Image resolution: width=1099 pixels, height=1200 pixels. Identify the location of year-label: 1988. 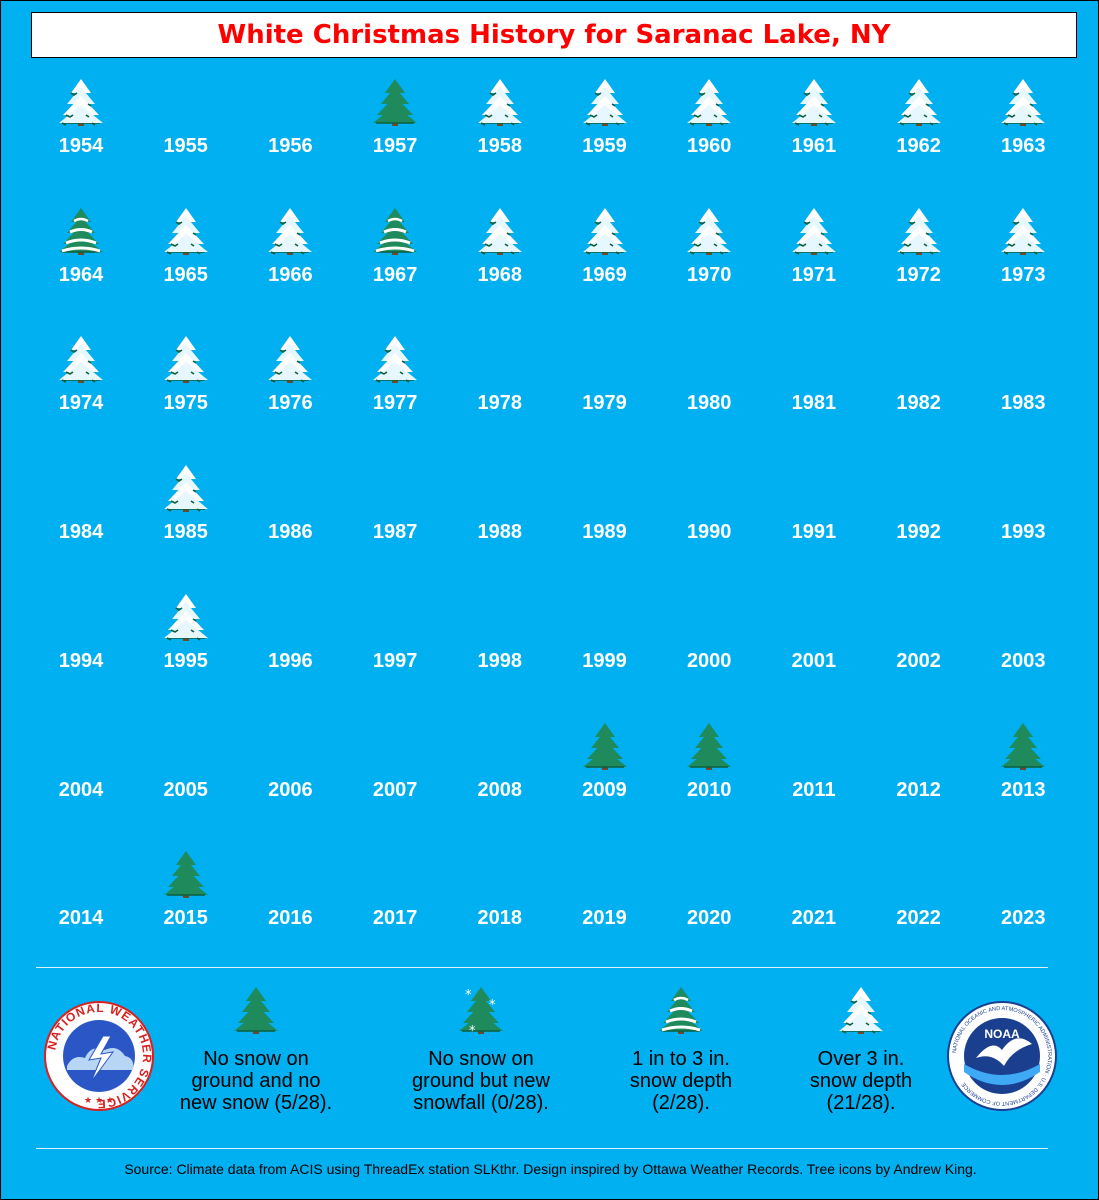
(500, 532).